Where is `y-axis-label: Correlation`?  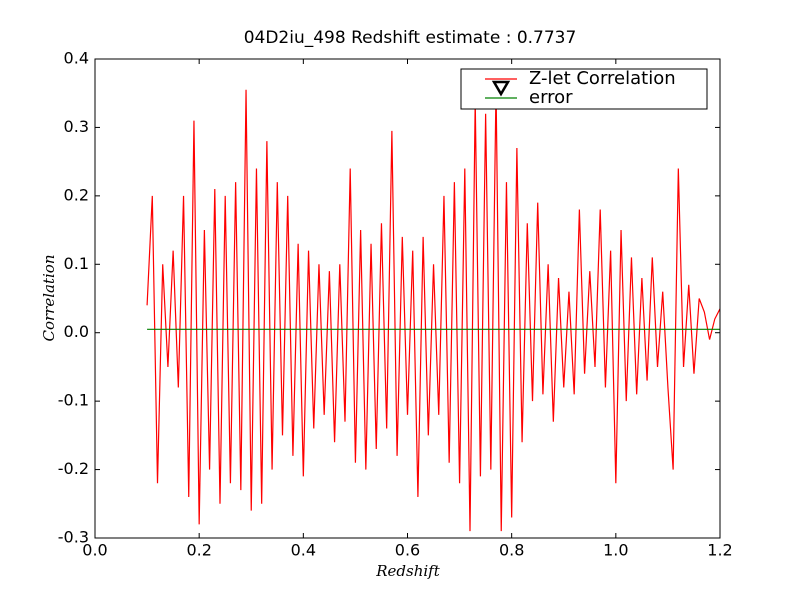
y-axis-label: Correlation is located at coordinates (49, 298).